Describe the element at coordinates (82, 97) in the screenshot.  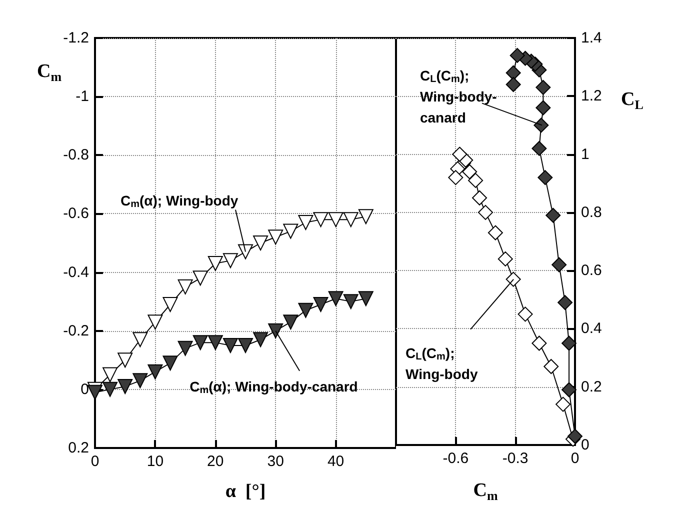
I see `y-tick-label: -1` at that location.